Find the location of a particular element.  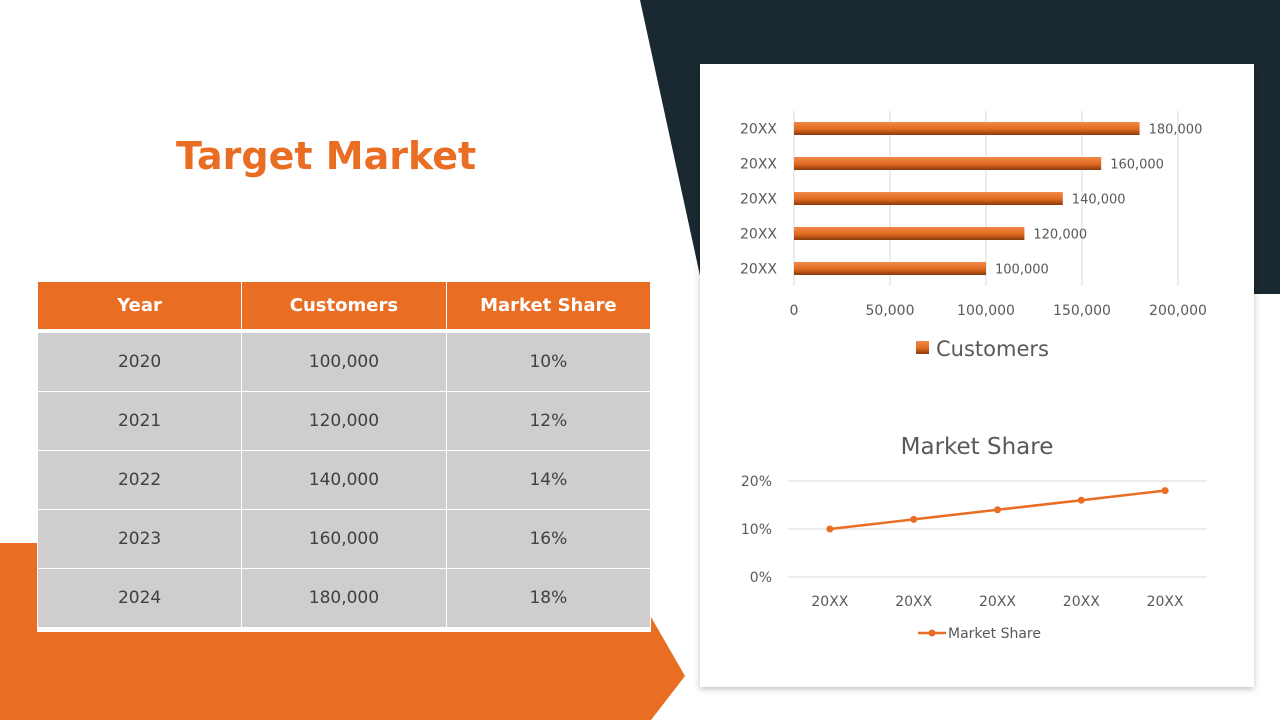

cell-market-share: 18% is located at coordinates (548, 598).